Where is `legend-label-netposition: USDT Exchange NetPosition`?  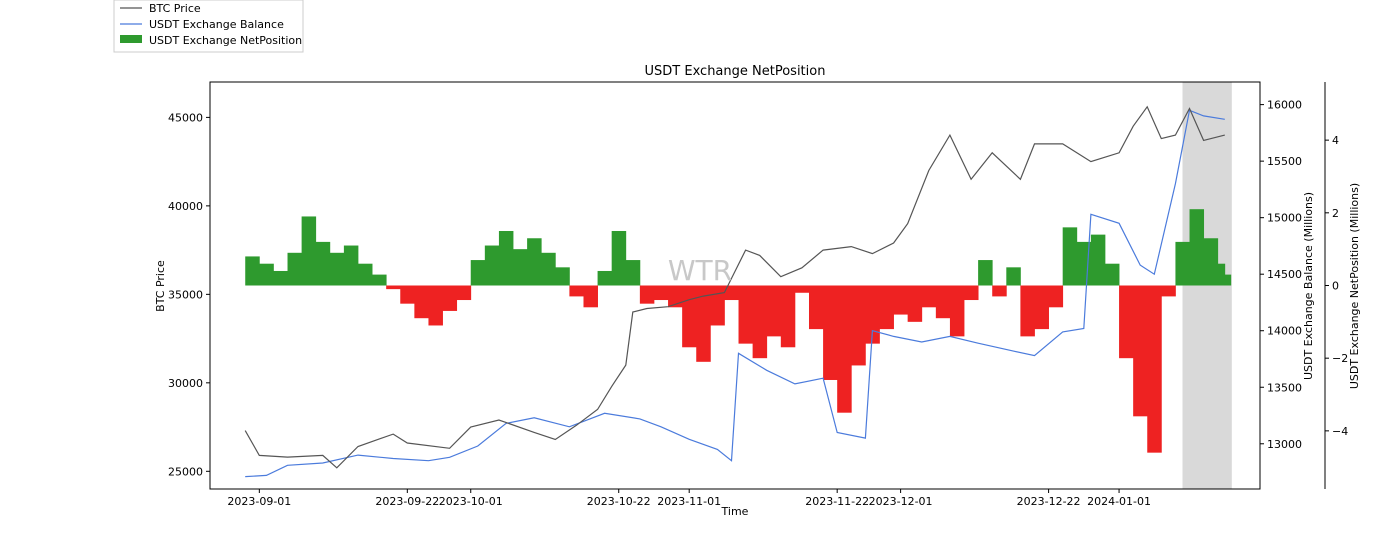 legend-label-netposition: USDT Exchange NetPosition is located at coordinates (225, 40).